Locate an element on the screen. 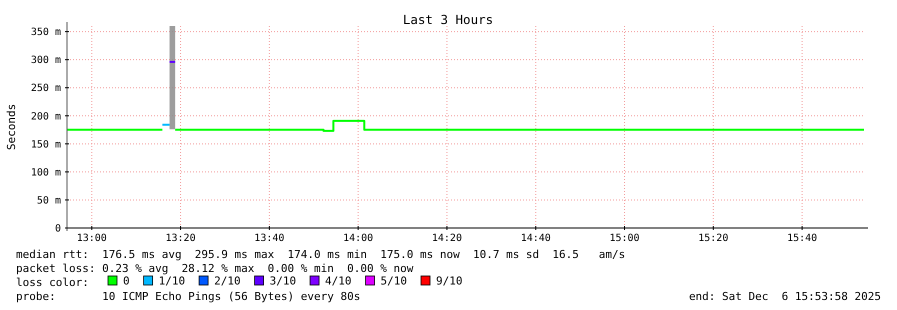  y-axis-title: Seconds is located at coordinates (11, 127).